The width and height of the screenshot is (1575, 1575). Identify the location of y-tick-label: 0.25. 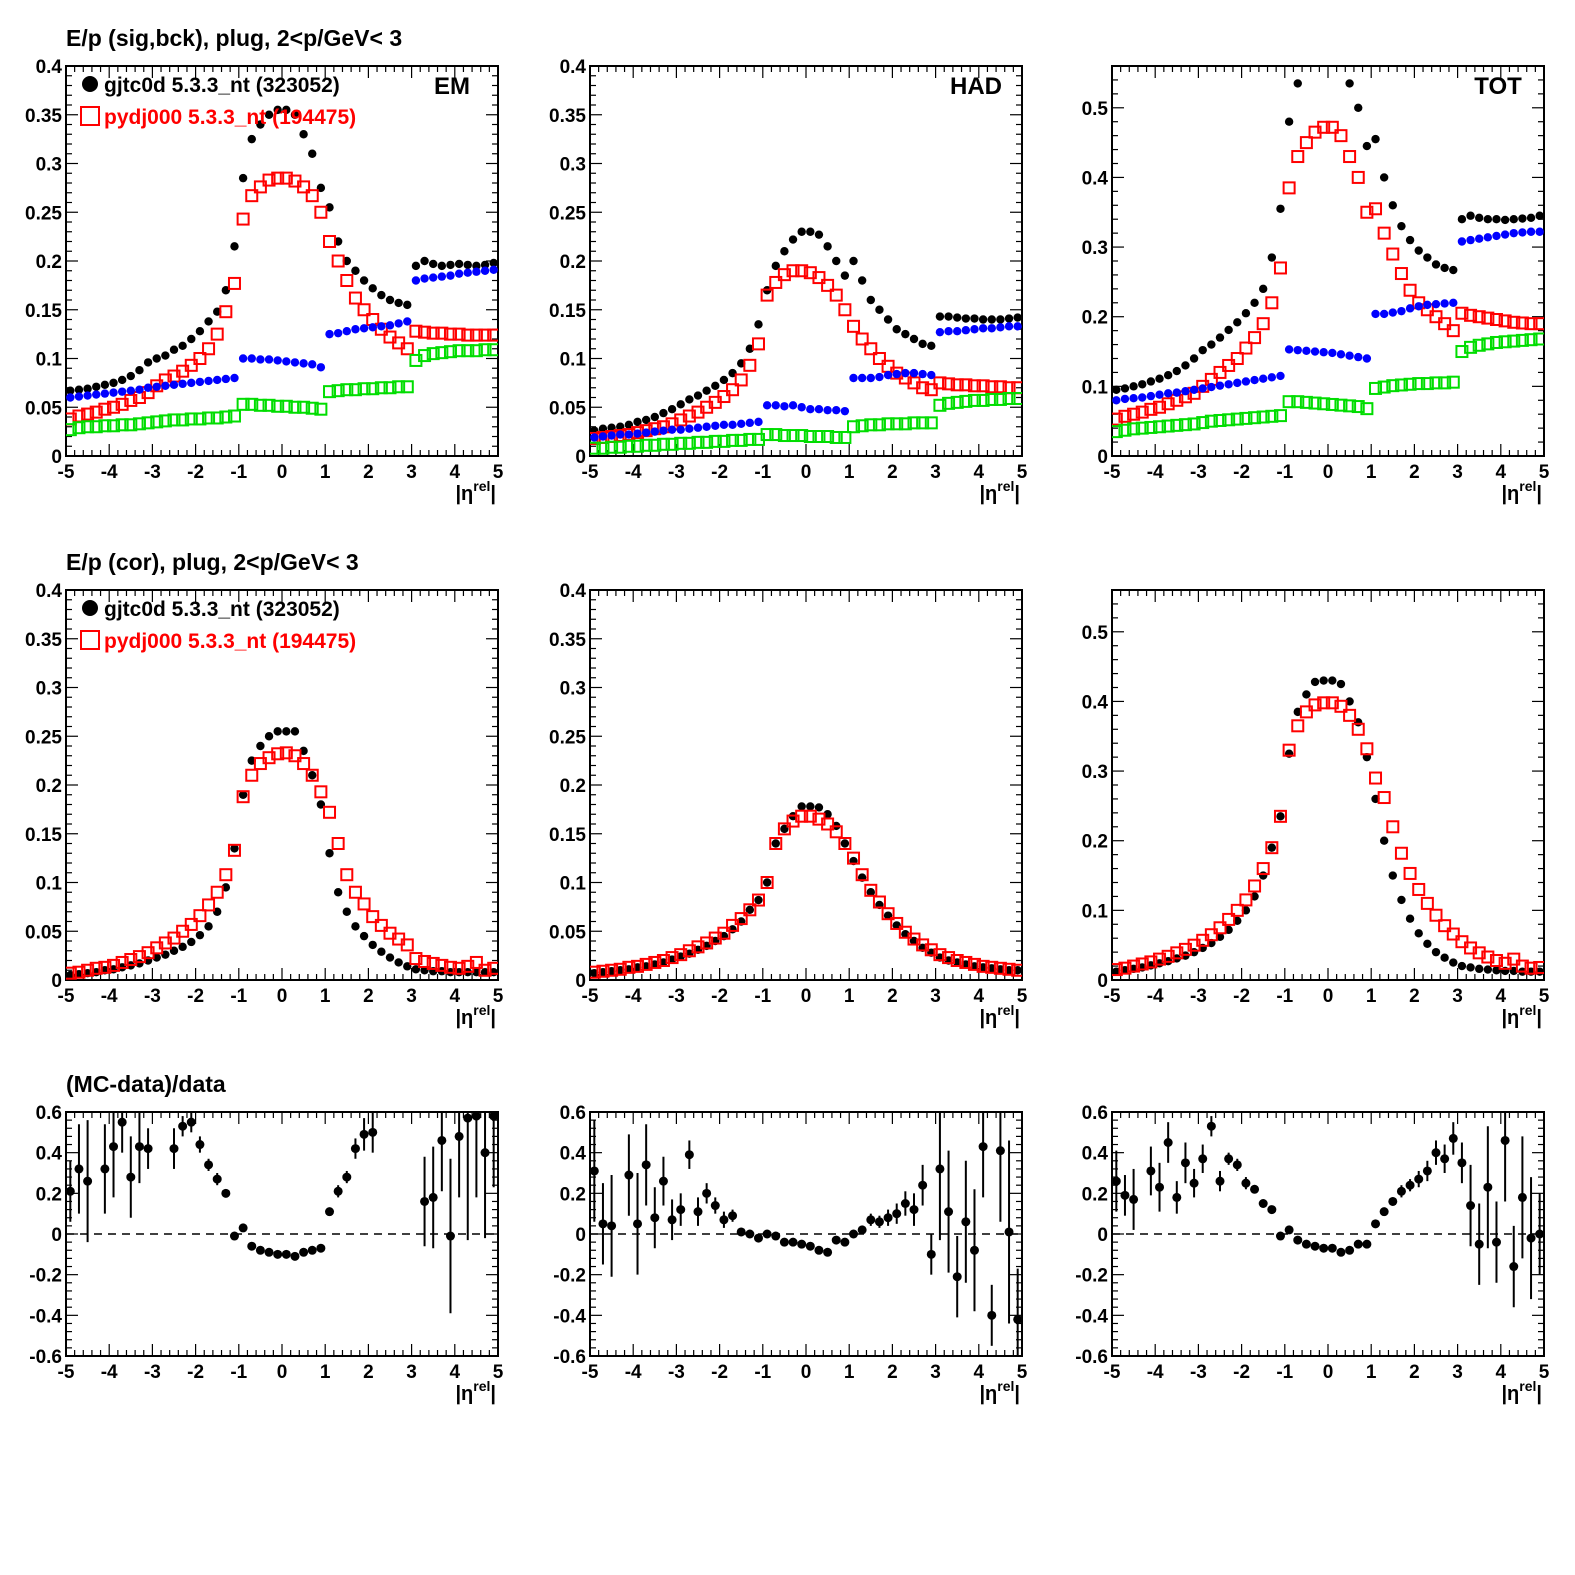
(567, 213).